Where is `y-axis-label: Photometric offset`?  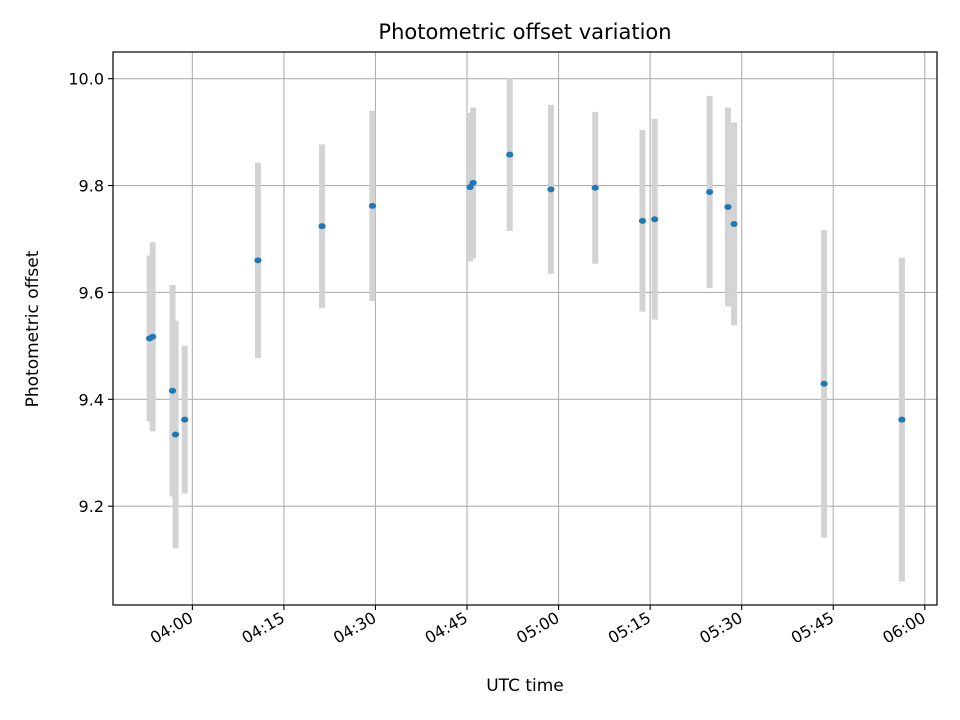 y-axis-label: Photometric offset is located at coordinates (33, 328).